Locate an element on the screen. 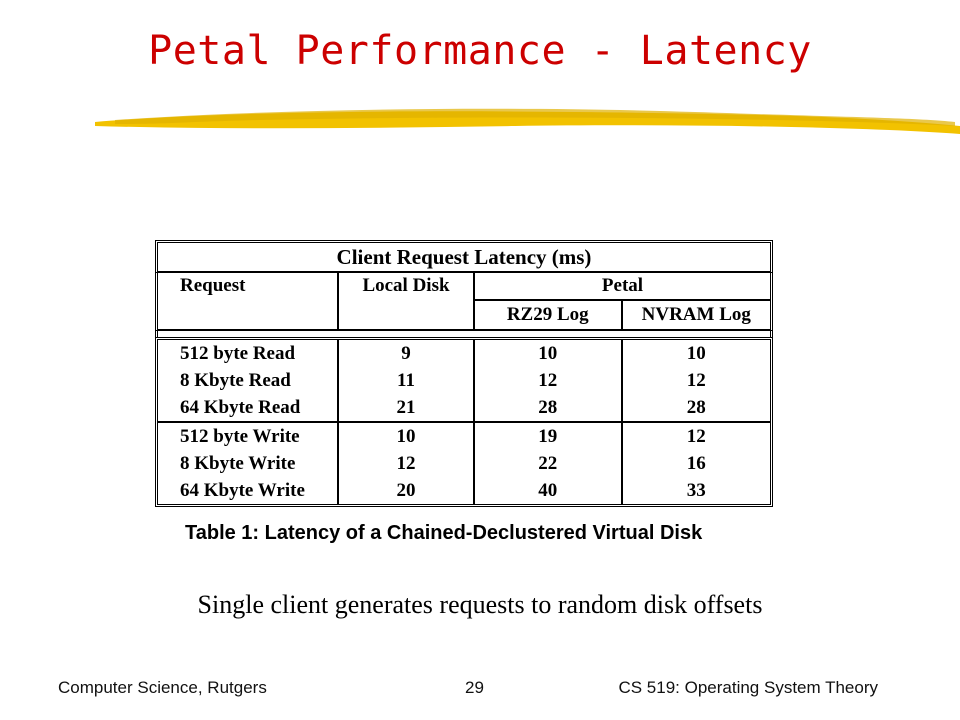  table-cell: 21 is located at coordinates (406, 407).